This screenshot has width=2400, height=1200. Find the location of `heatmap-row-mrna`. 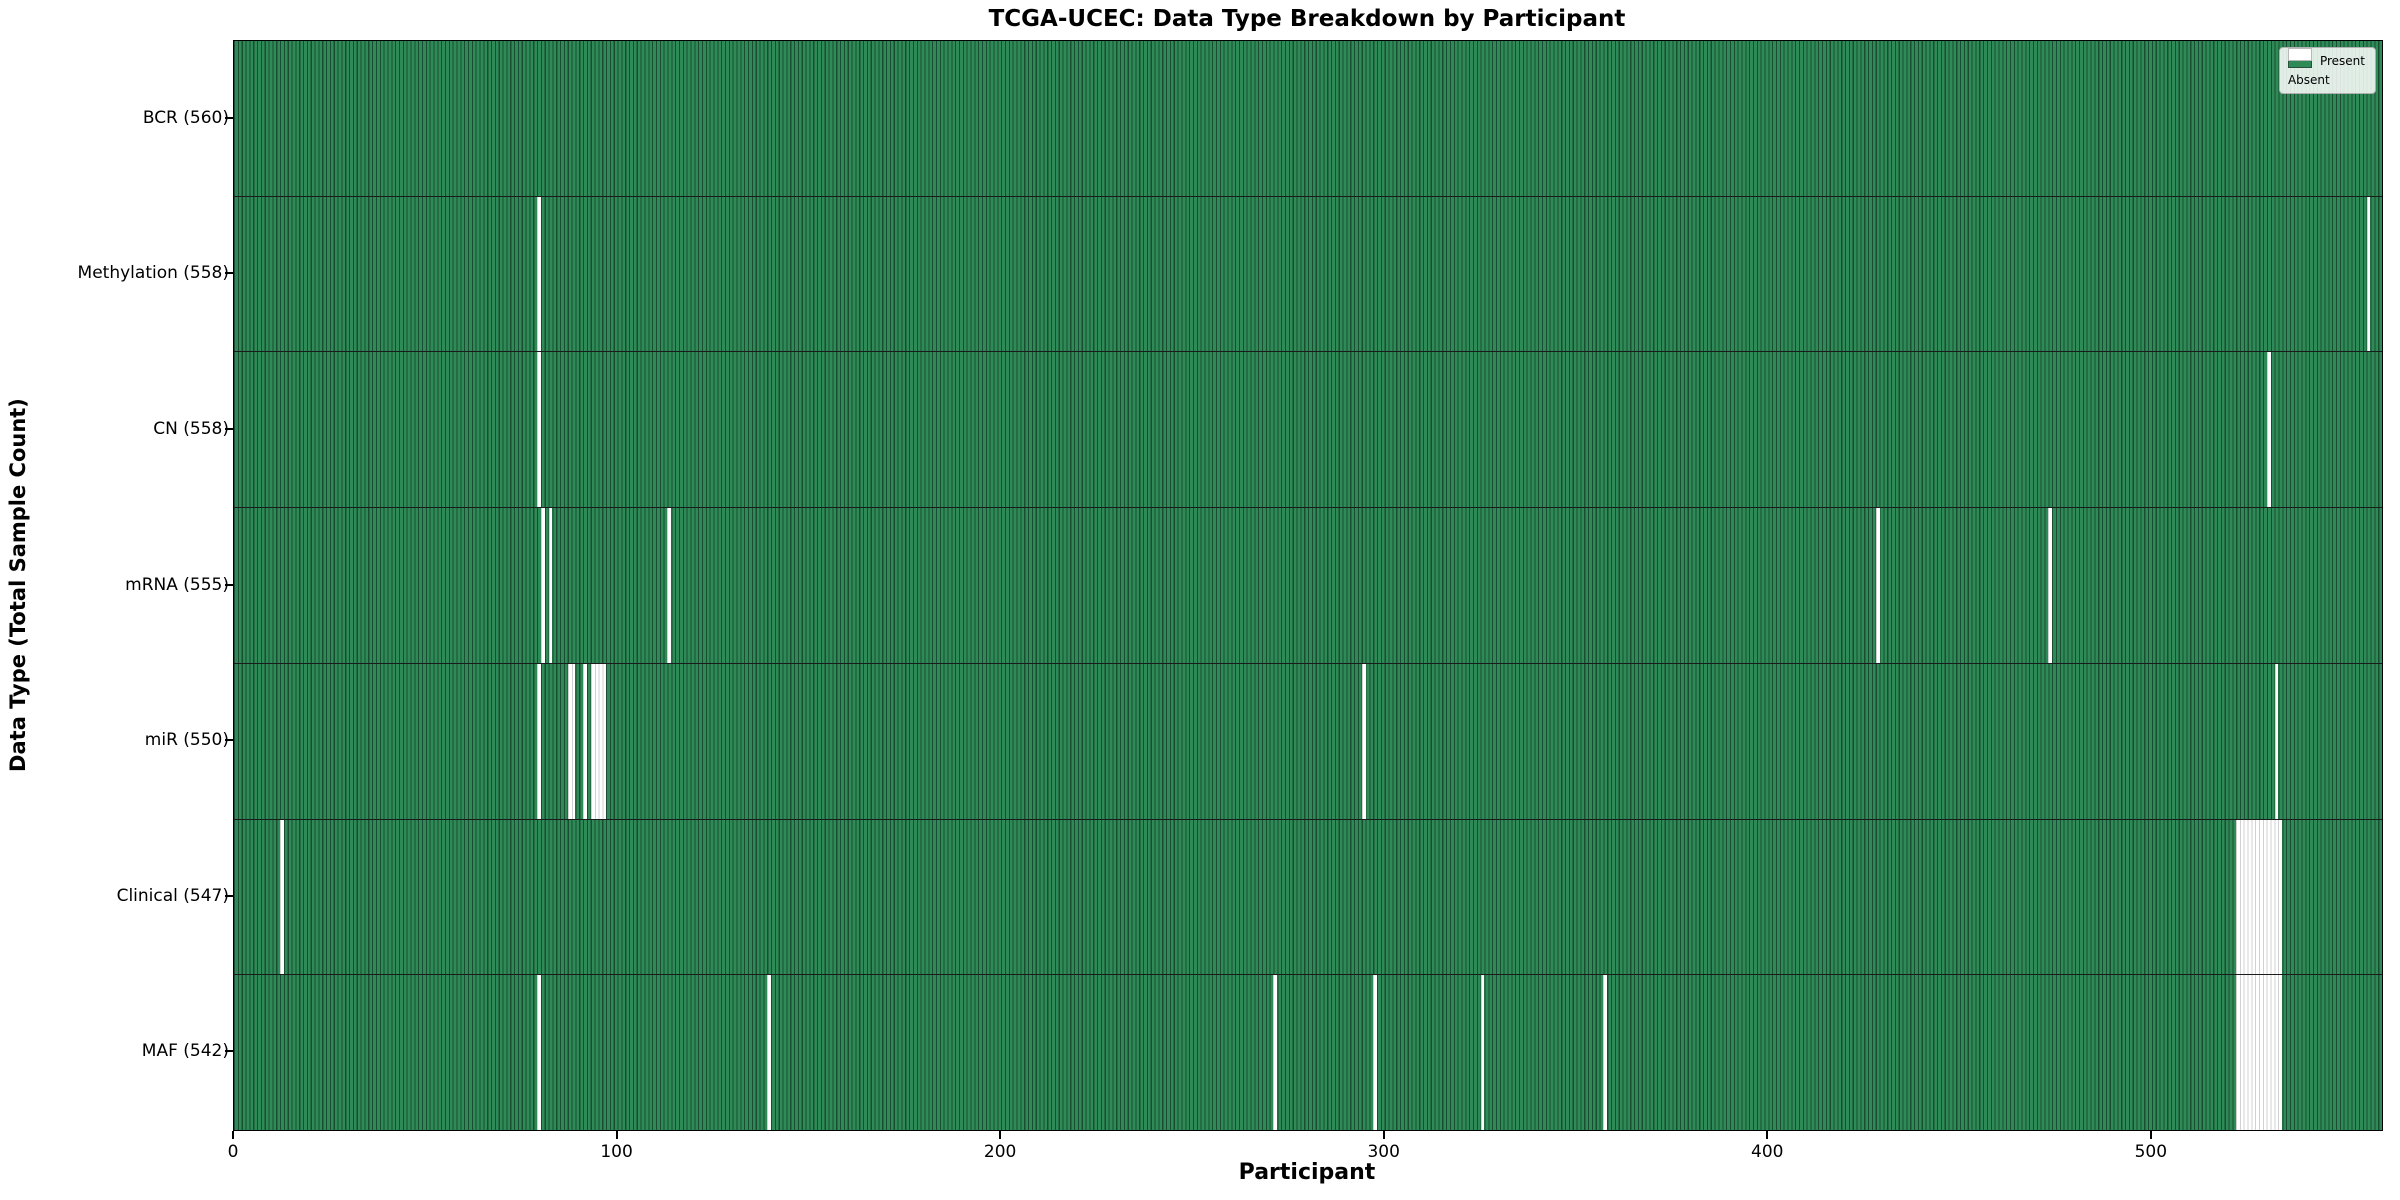

heatmap-row-mrna is located at coordinates (1308, 585).